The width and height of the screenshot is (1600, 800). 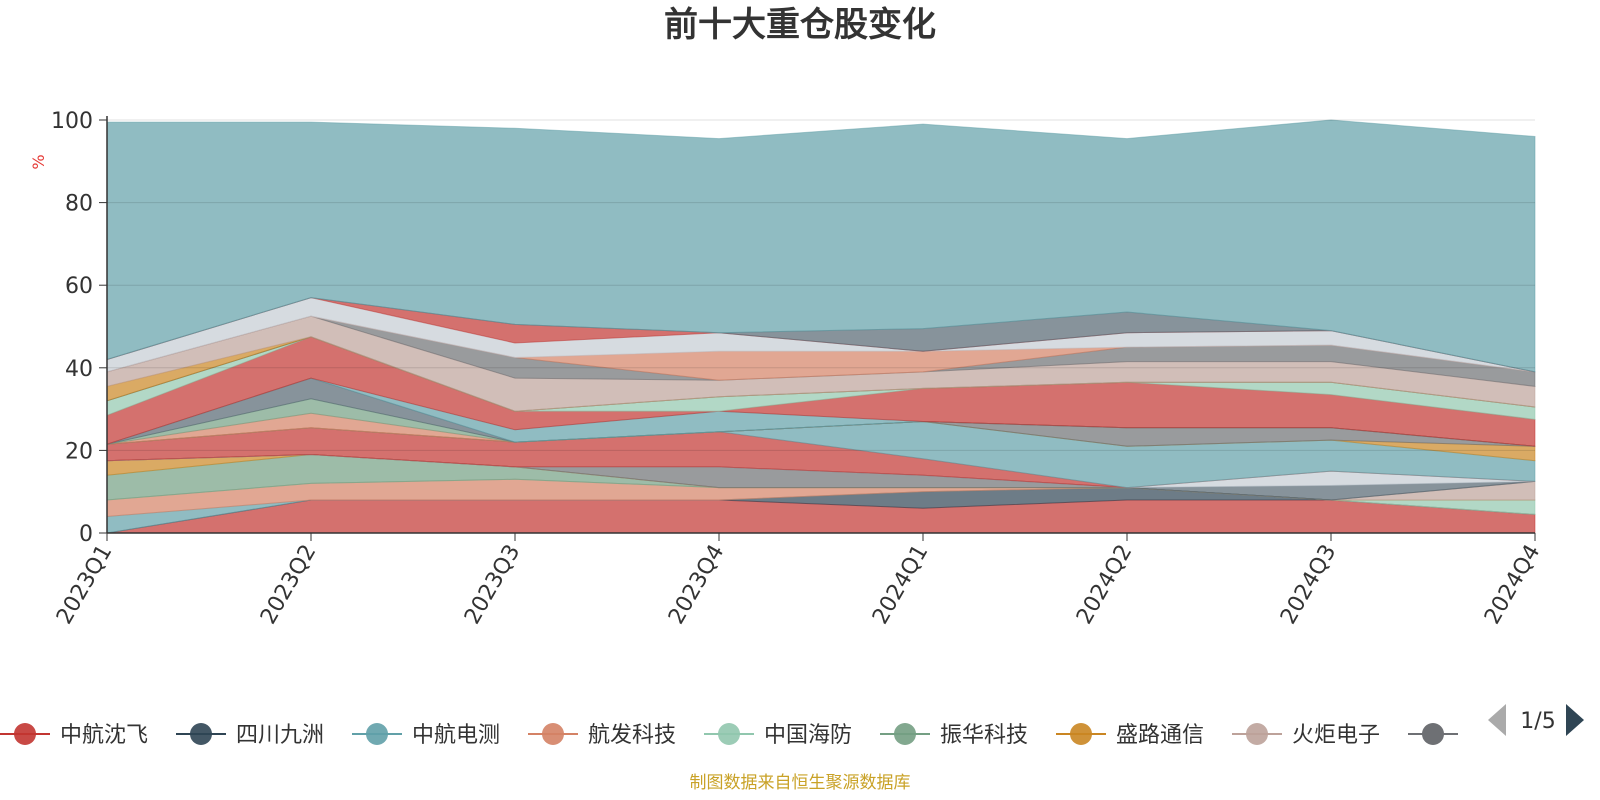 What do you see at coordinates (72, 121) in the screenshot?
I see `y-tick-label: 100` at bounding box center [72, 121].